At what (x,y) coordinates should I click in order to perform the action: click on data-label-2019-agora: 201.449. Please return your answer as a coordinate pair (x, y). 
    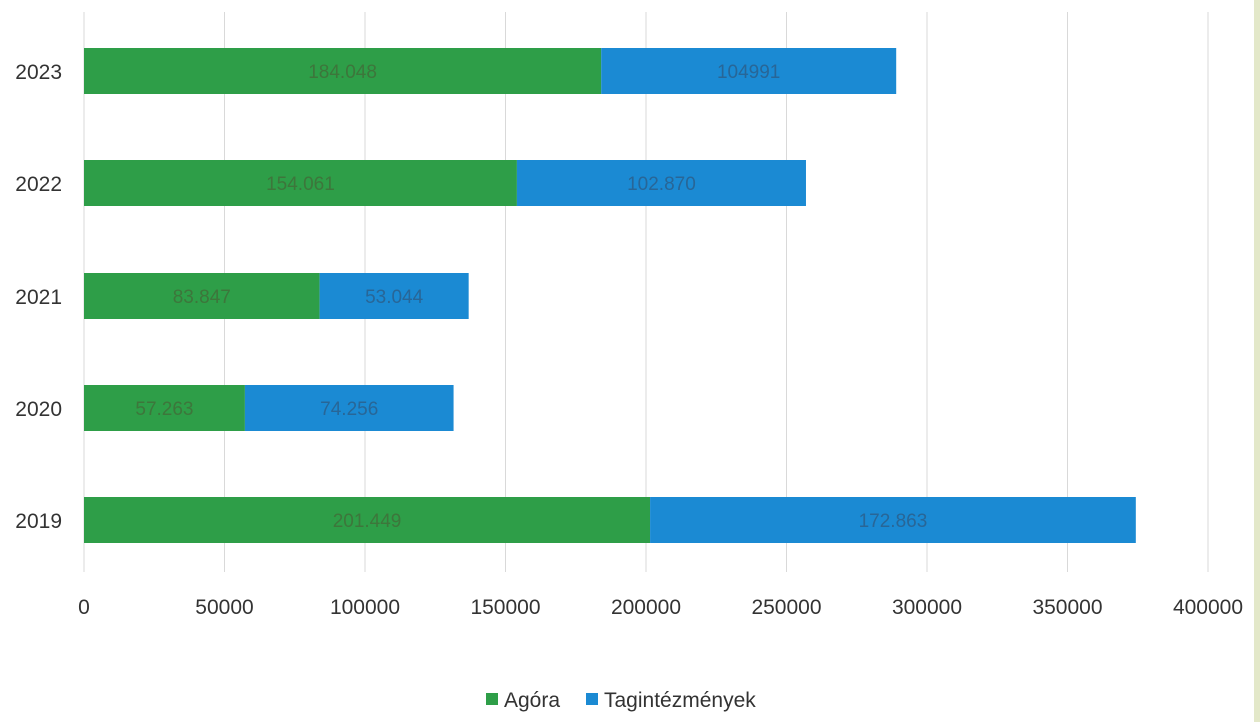
    Looking at the image, I should click on (367, 521).